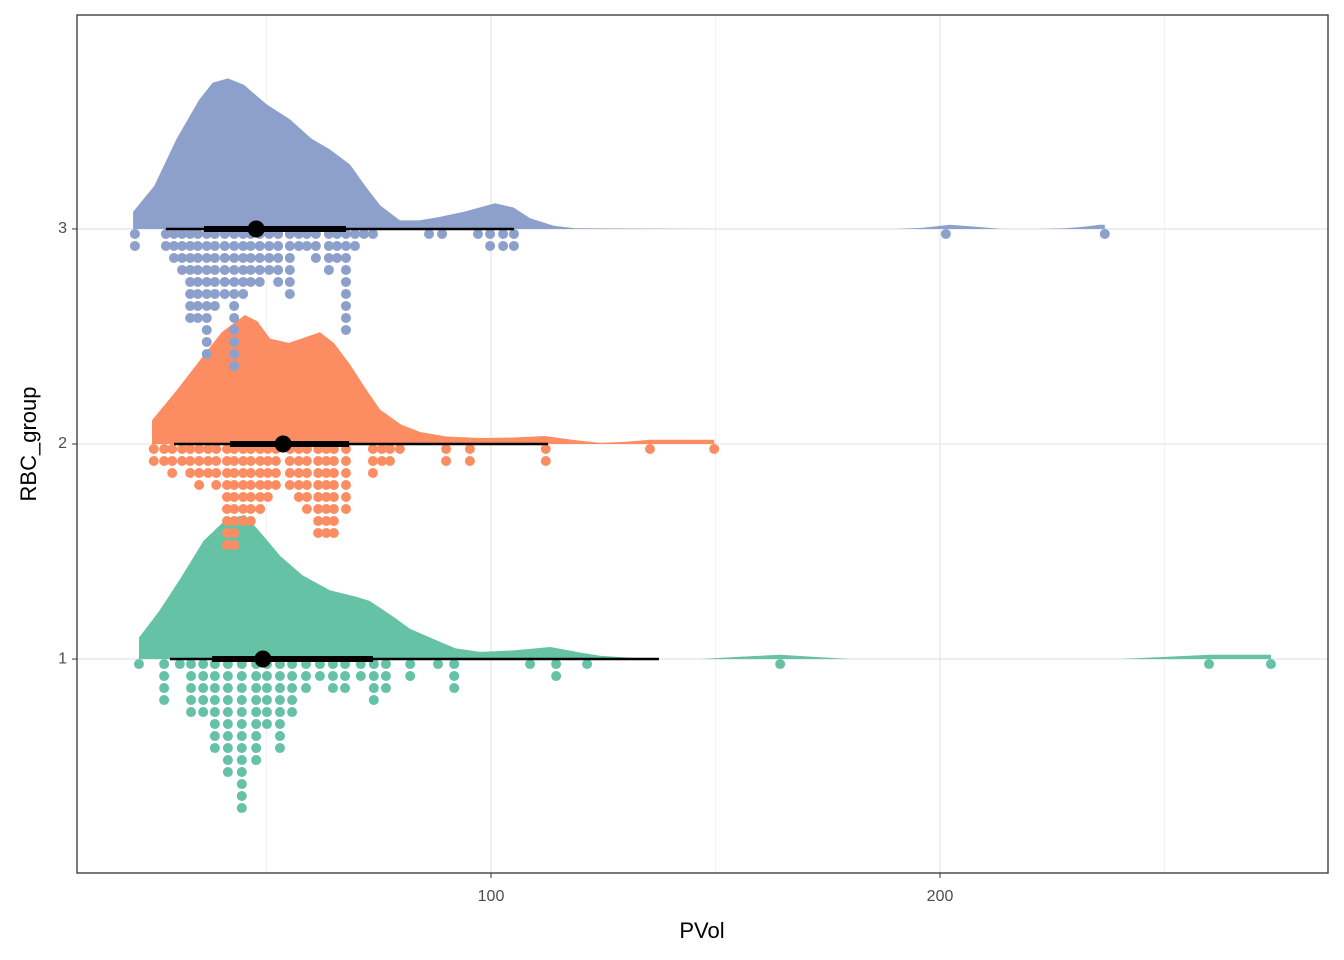 Image resolution: width=1344 pixels, height=960 pixels. I want to click on median-point, so click(256, 229).